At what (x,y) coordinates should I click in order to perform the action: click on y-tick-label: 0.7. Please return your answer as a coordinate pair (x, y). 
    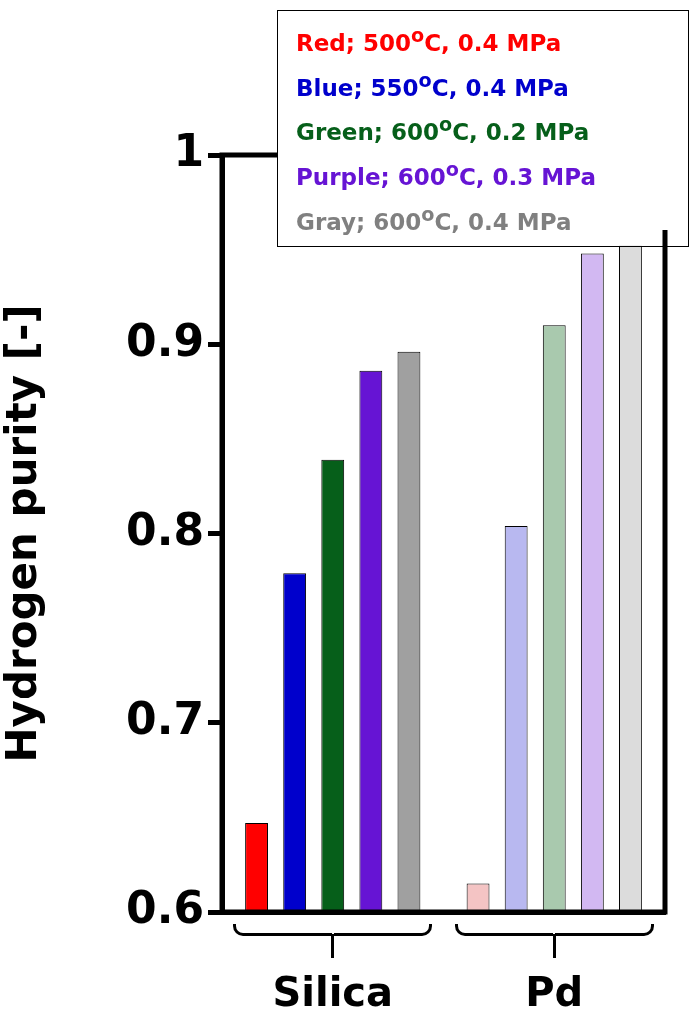
    Looking at the image, I should click on (165, 719).